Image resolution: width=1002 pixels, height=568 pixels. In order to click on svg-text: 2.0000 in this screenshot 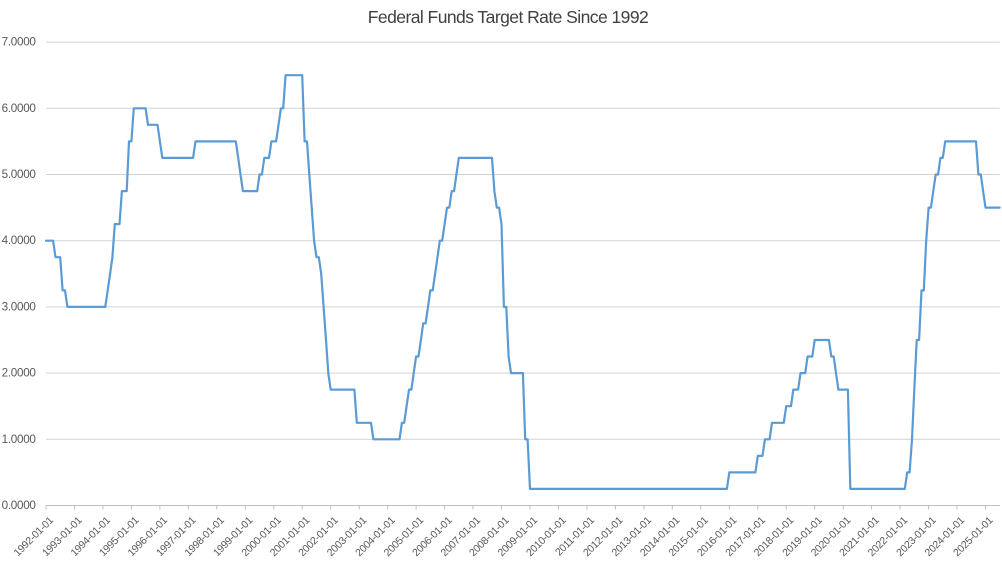, I will do `click(19, 373)`.